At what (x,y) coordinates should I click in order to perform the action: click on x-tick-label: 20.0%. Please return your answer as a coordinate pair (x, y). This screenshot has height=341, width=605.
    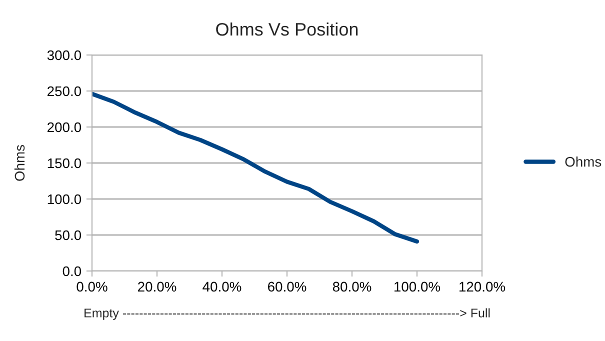
    Looking at the image, I should click on (157, 287).